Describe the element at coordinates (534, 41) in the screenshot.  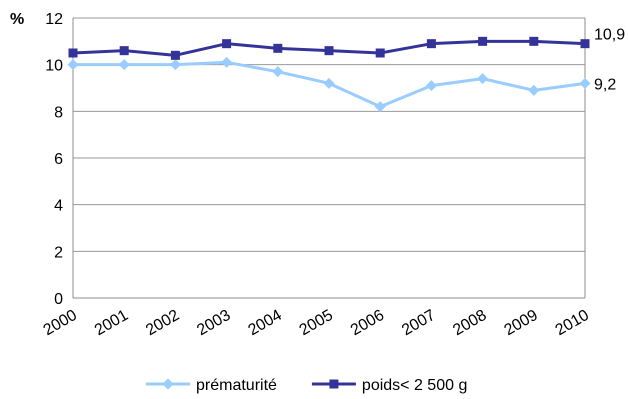
I see `series-1-point-2009` at that location.